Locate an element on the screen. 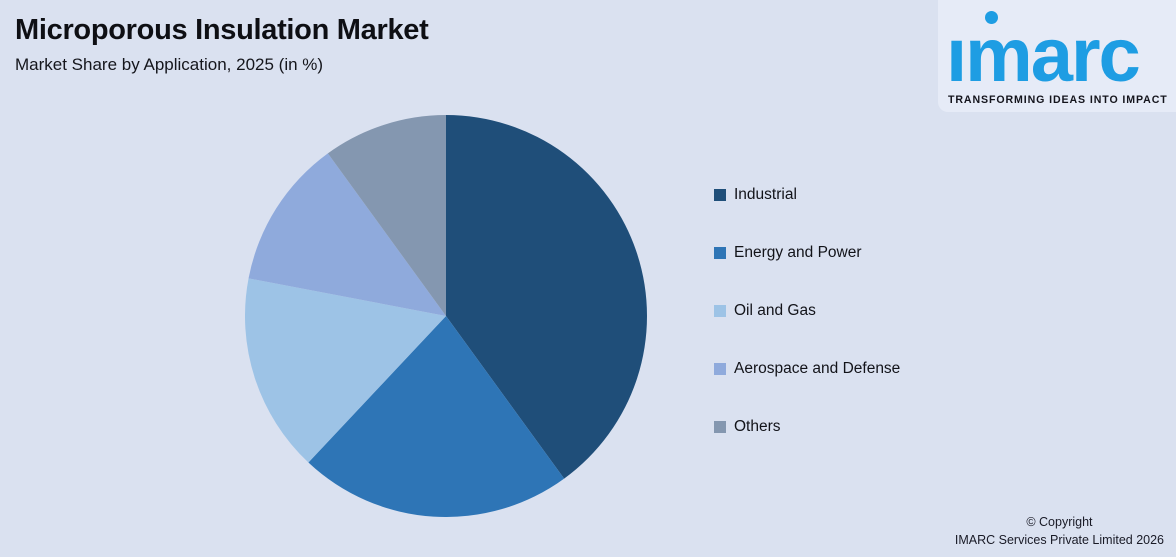 The image size is (1176, 557). legend-label: Aerospace and Defense is located at coordinates (817, 368).